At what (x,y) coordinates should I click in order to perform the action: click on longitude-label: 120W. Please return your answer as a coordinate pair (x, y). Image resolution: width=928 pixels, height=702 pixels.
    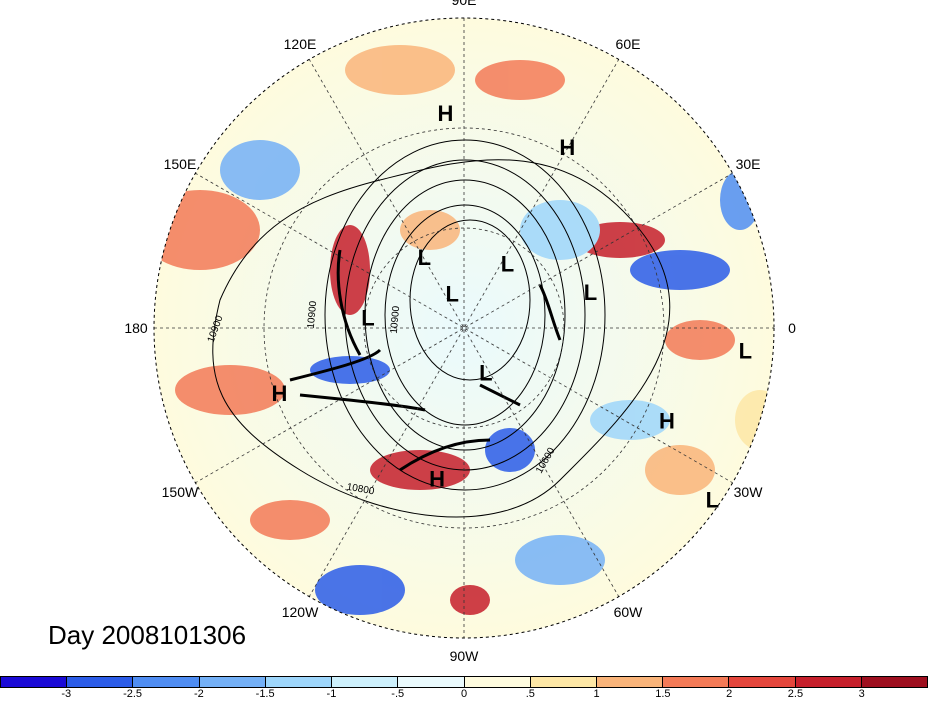
    Looking at the image, I should click on (300, 612).